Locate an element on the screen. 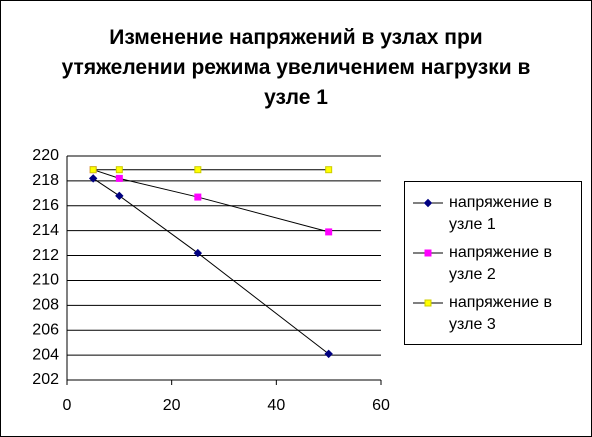 This screenshot has height=437, width=592. legend-item: напряжение в узле 1 is located at coordinates (493, 214).